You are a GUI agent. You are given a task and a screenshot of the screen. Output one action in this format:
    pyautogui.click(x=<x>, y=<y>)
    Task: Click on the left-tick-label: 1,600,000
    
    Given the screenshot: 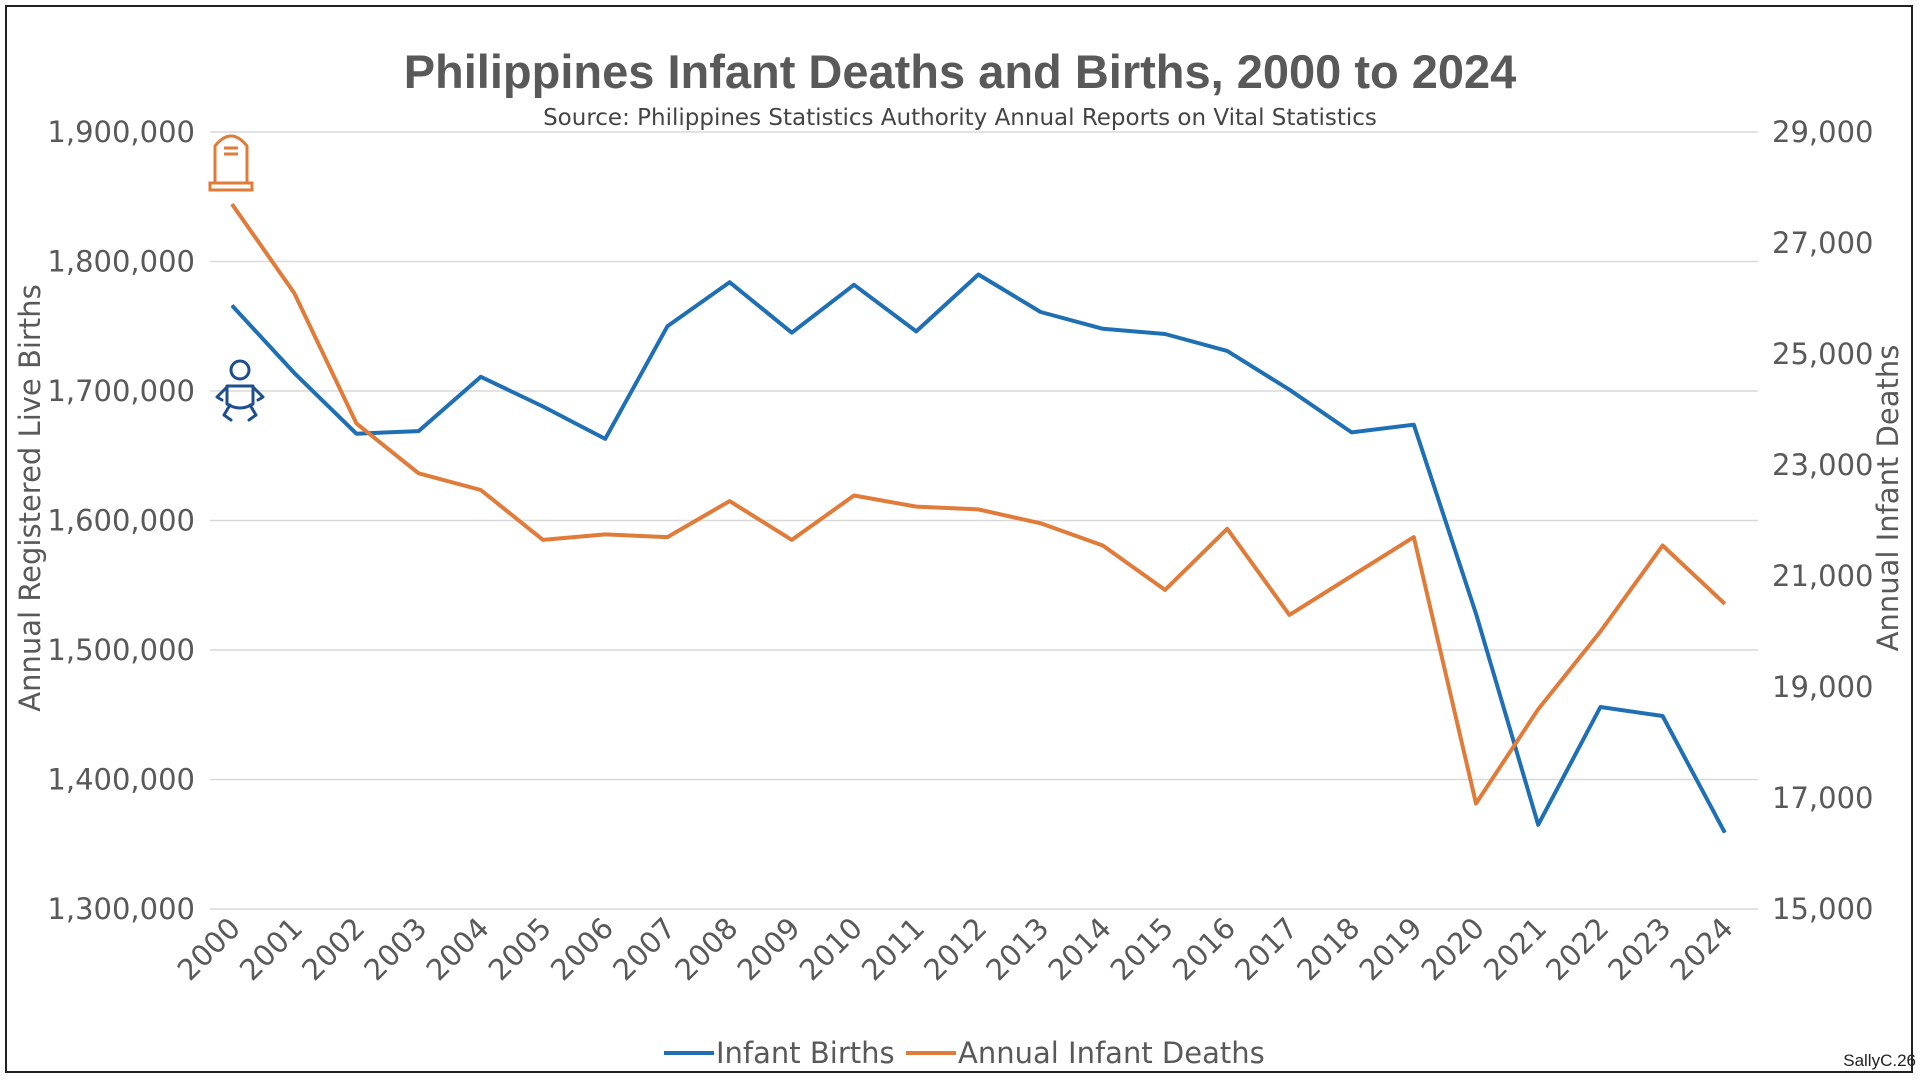 What is the action you would take?
    pyautogui.click(x=121, y=521)
    